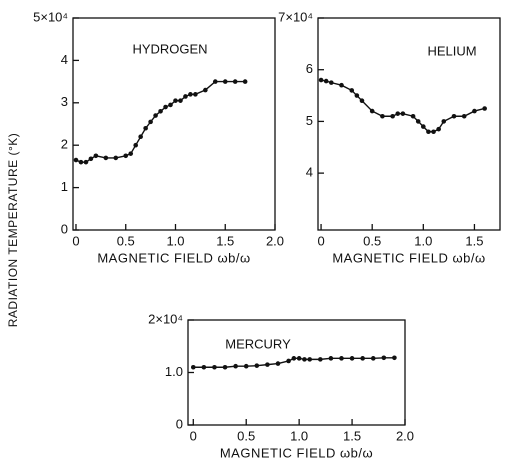 The height and width of the screenshot is (472, 511). I want to click on y-tick-label: 6, so click(309, 68).